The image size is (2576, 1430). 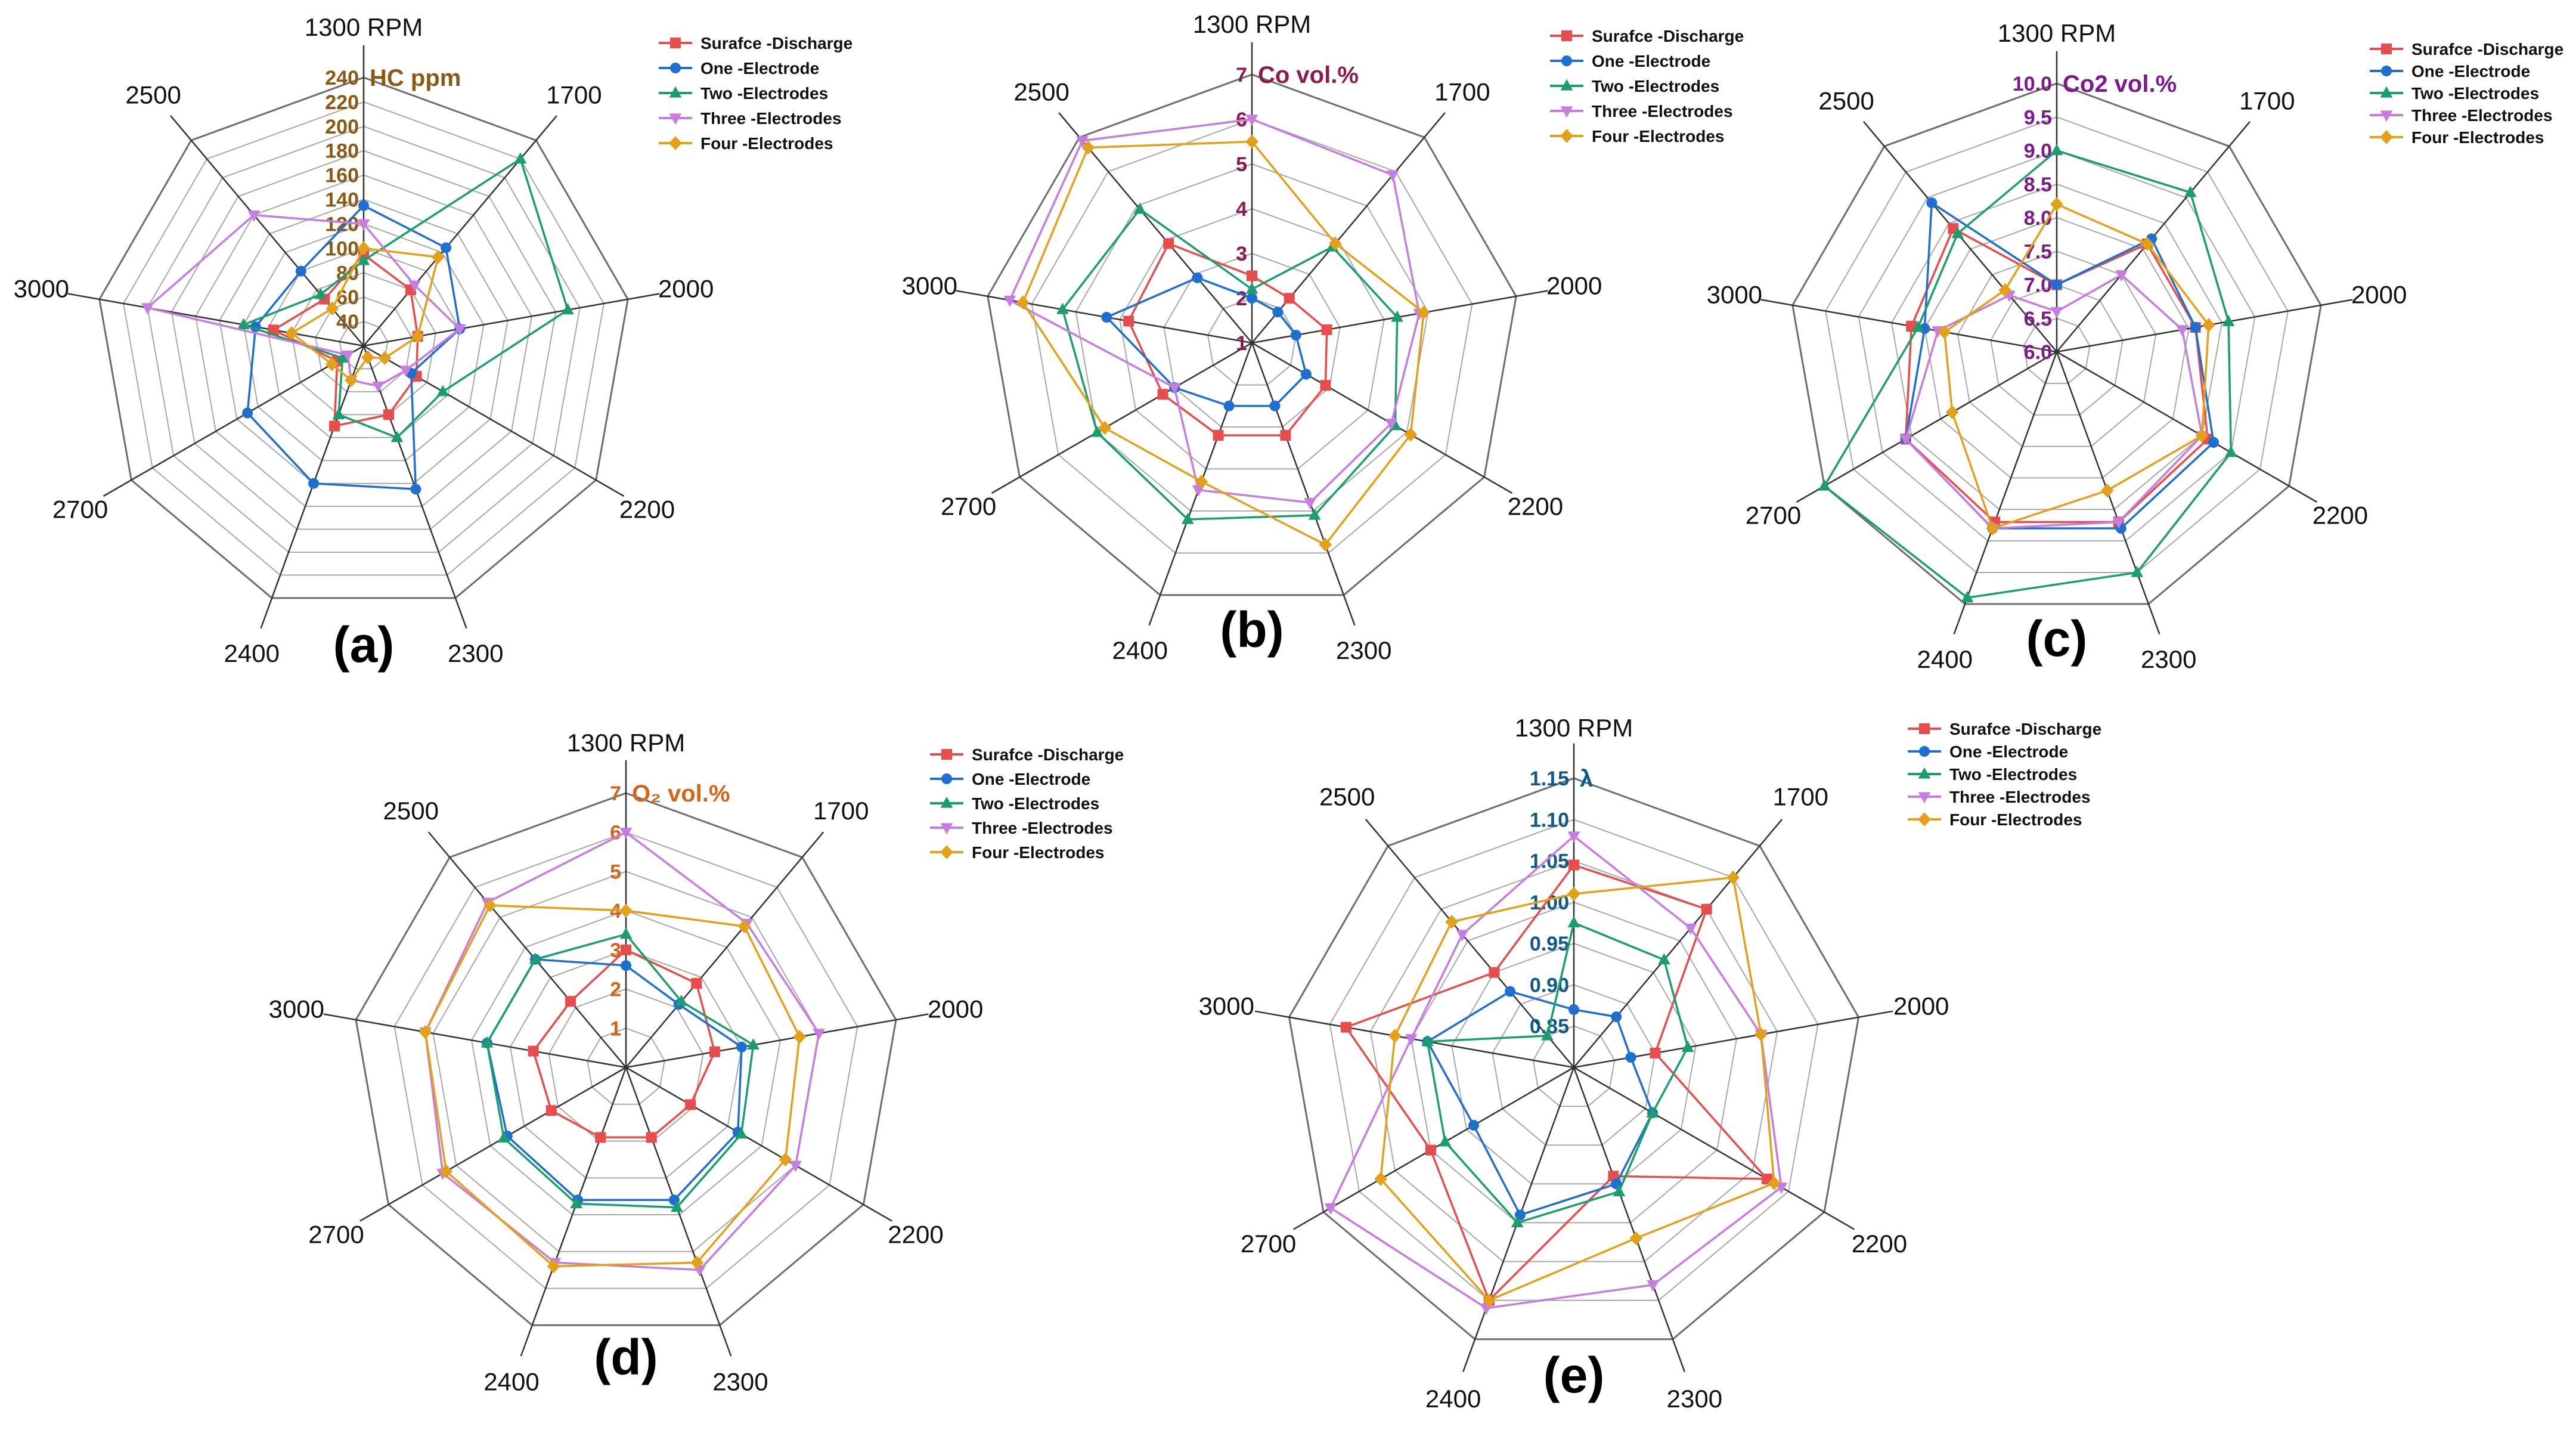 I want to click on category-label: 1700, so click(x=1800, y=797).